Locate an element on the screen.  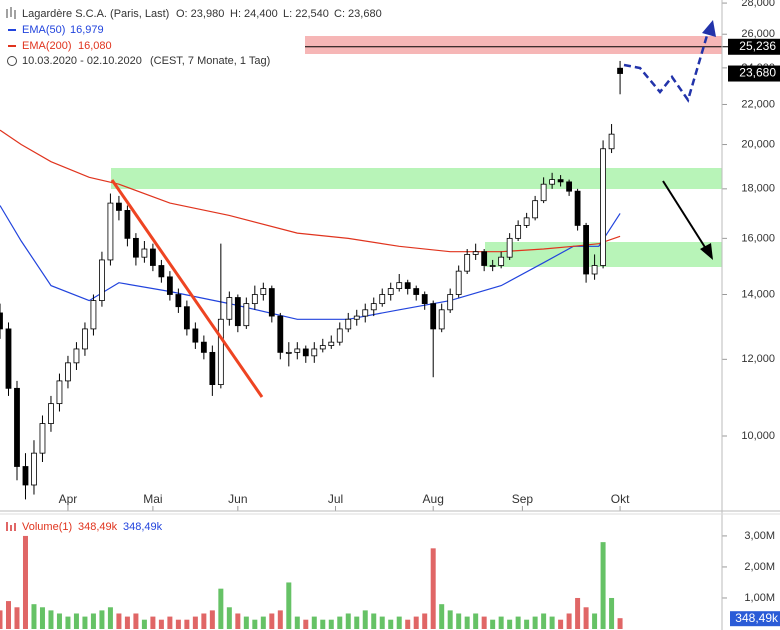
period: (CEST, 7 Monate, 1 Tag) is located at coordinates (210, 61).